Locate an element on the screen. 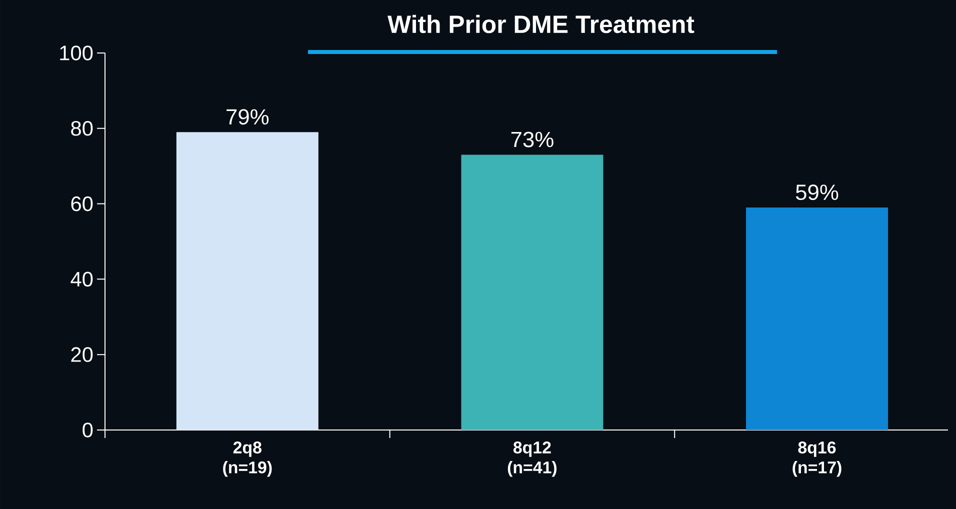  y-tick-label: 80 is located at coordinates (82, 128).